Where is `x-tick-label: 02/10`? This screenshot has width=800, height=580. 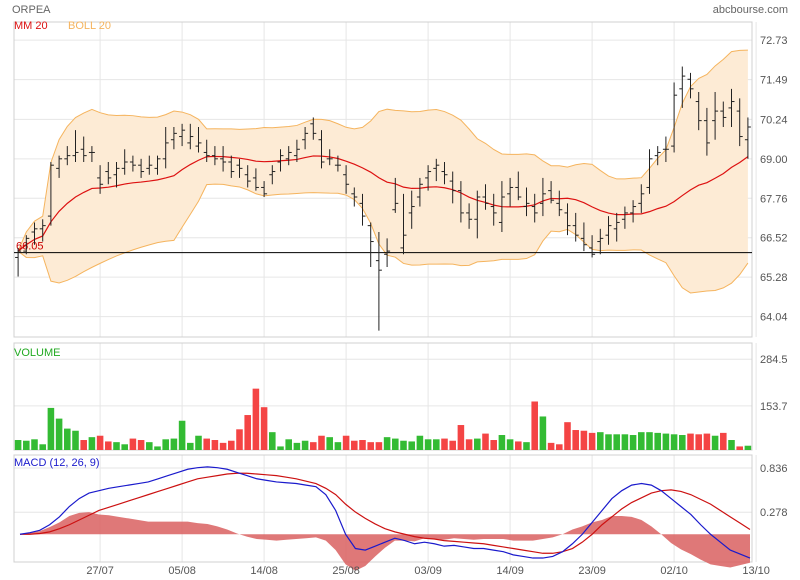
x-tick-label: 02/10 is located at coordinates (674, 571).